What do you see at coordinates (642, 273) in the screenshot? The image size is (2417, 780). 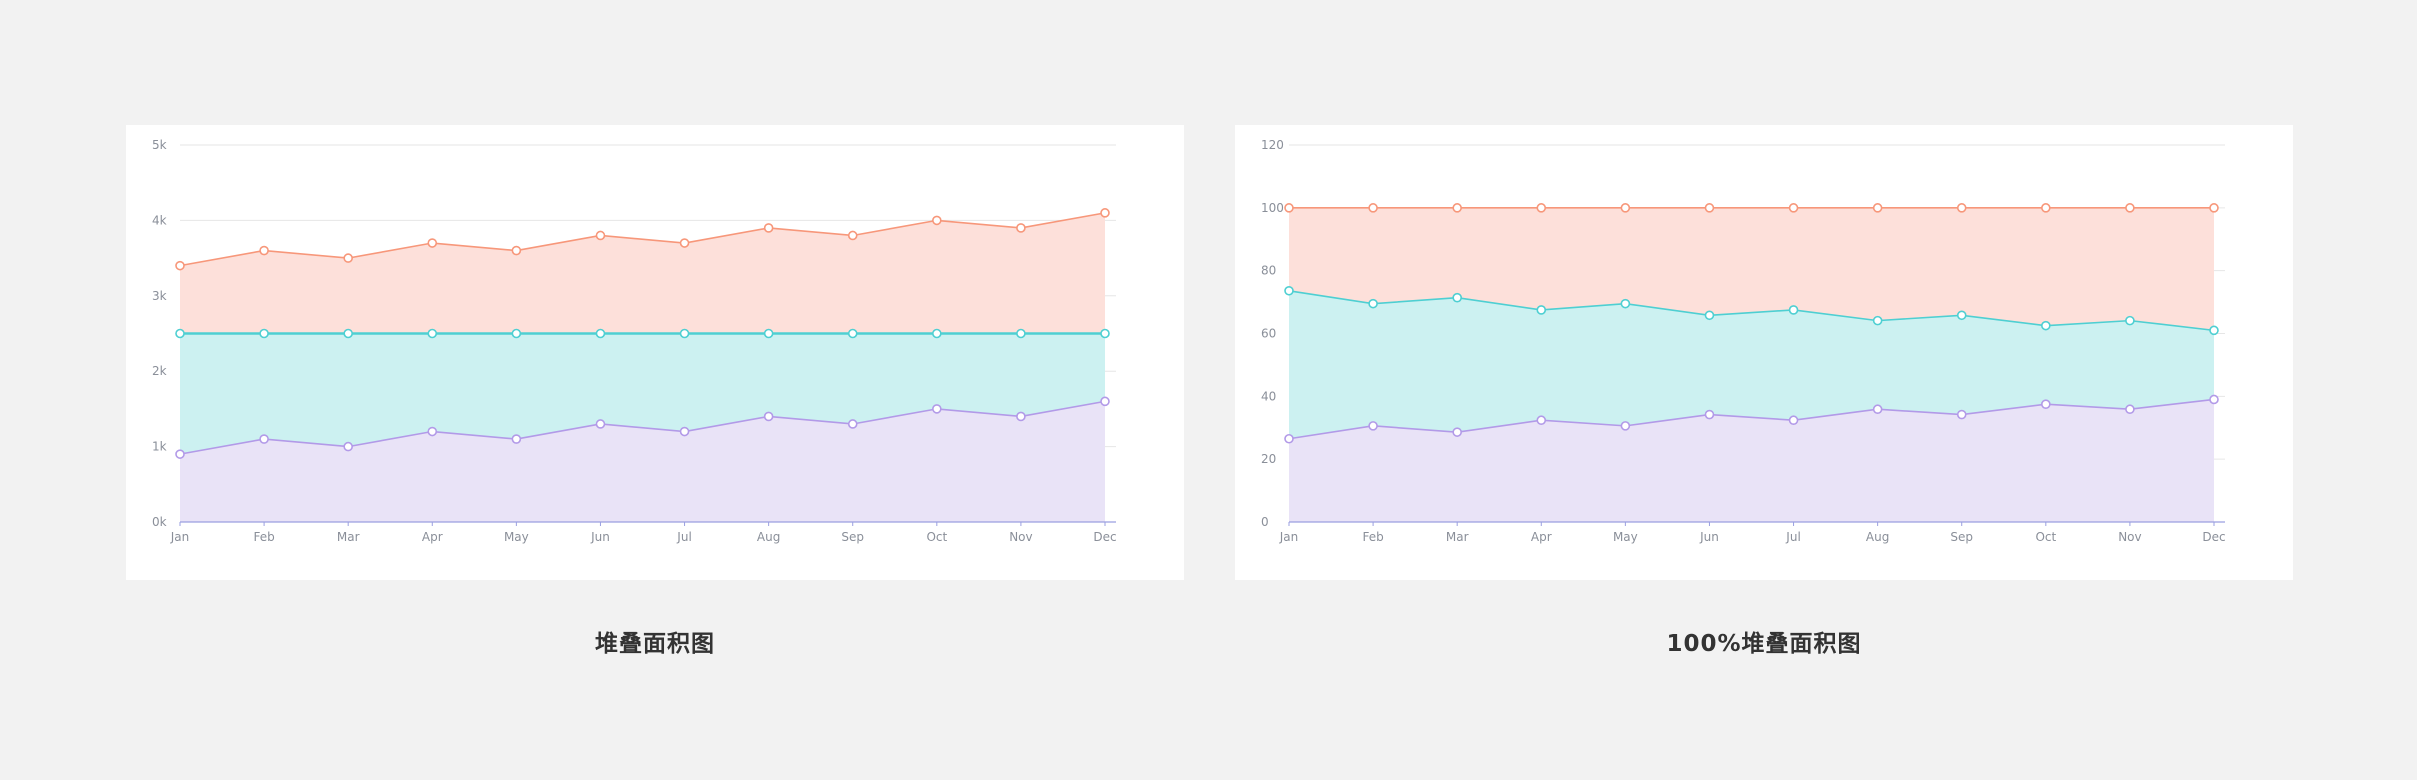 I see `orange-area` at bounding box center [642, 273].